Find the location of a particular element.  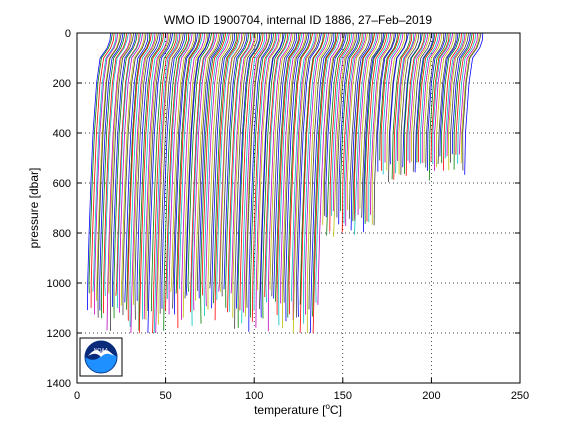

y-tick-label: 200 is located at coordinates (62, 84).